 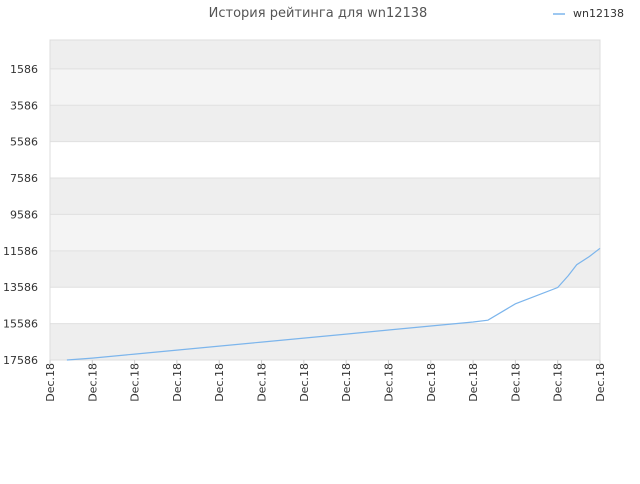 I want to click on y-tick-label: 15586, so click(x=20, y=324).